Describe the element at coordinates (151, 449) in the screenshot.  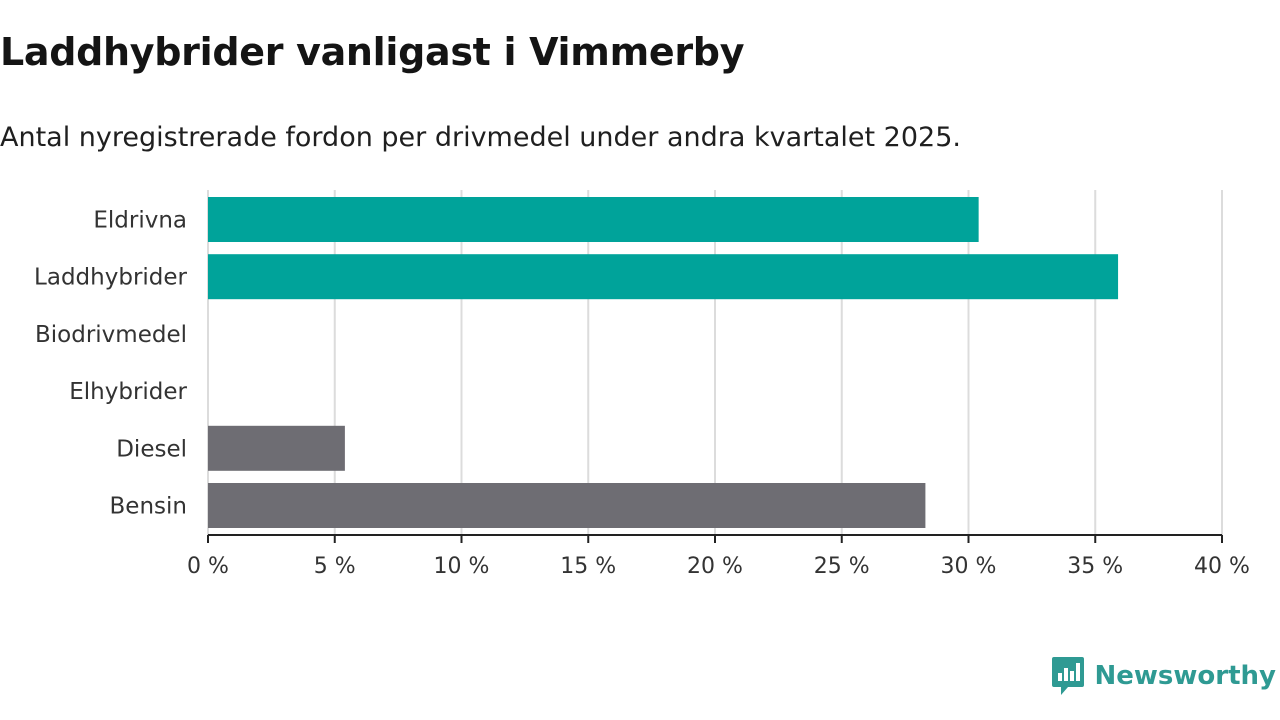
I see `category-label: Diesel` at that location.